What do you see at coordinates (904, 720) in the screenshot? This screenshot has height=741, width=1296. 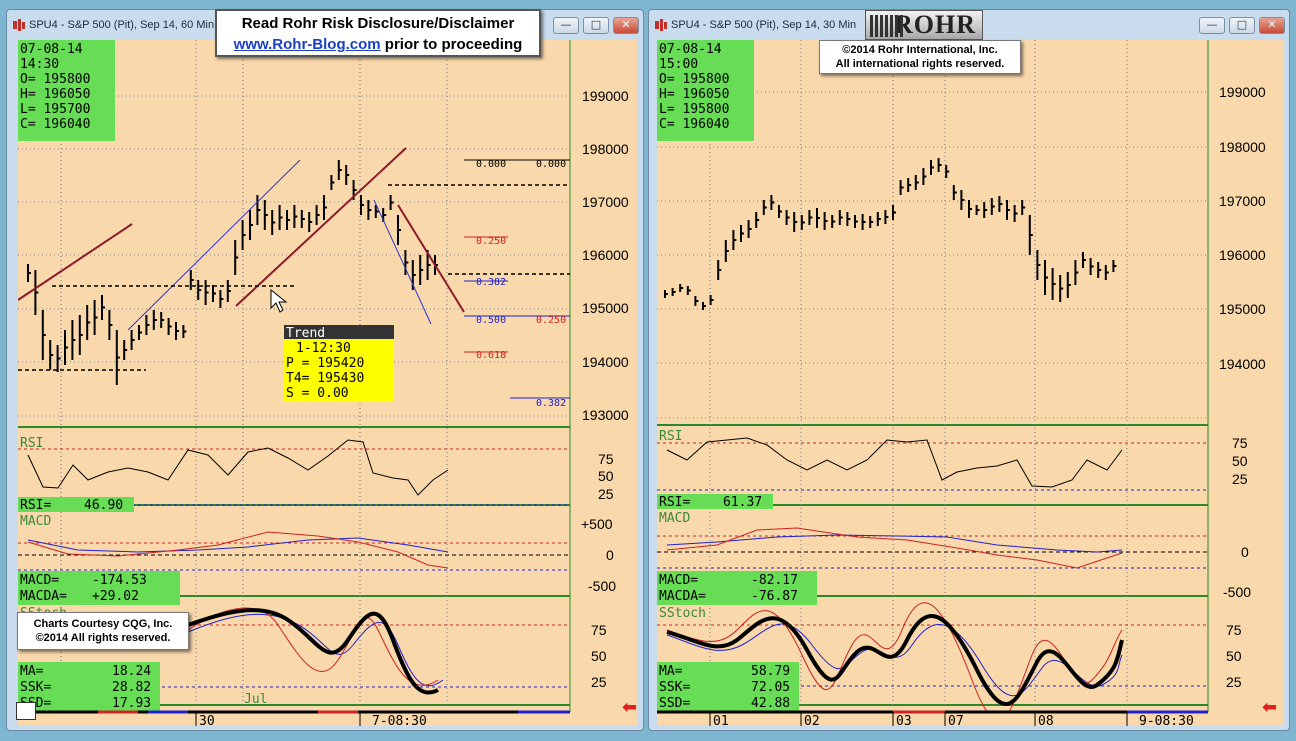 I see `x-axis-label: 03` at bounding box center [904, 720].